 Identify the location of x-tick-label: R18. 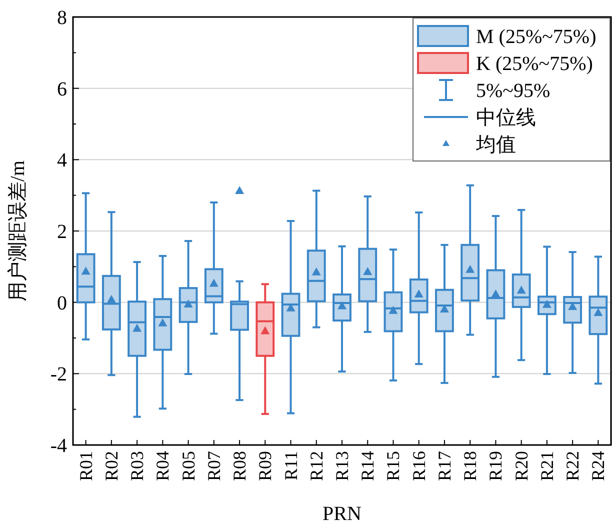
(470, 466).